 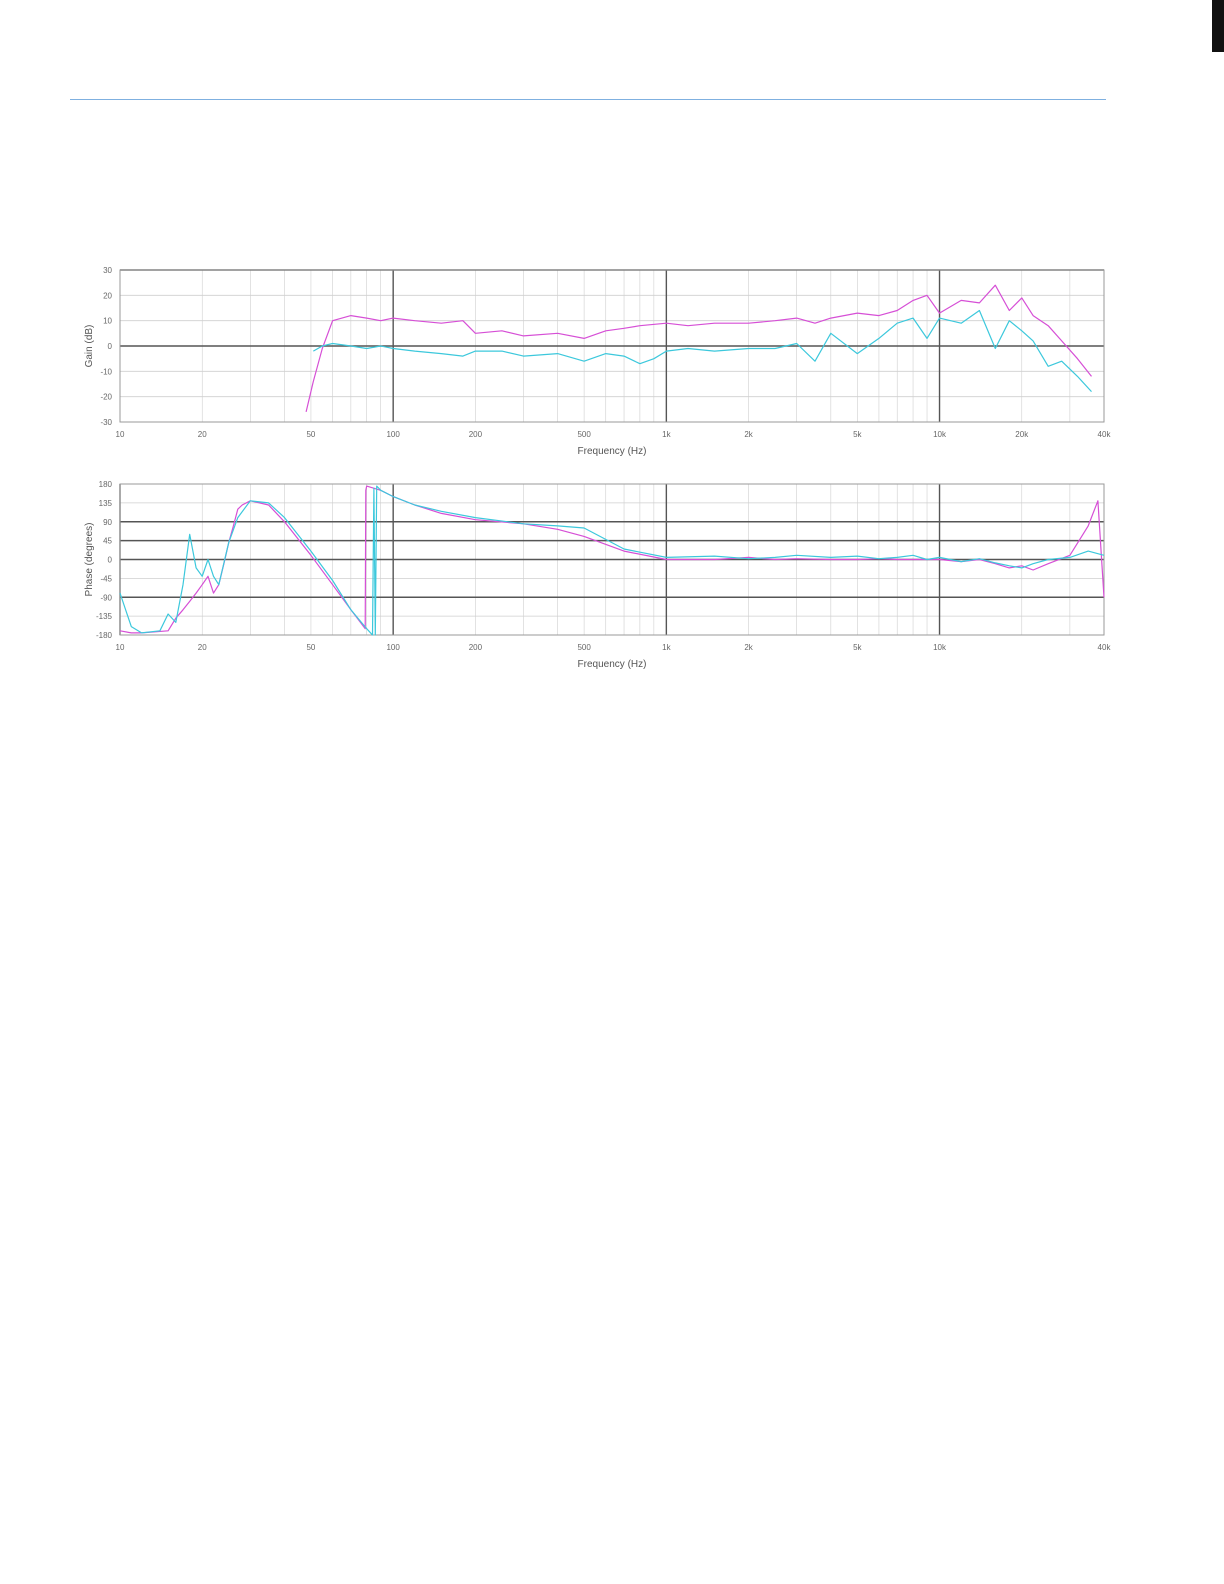 What do you see at coordinates (106, 578) in the screenshot?
I see `y-tick-label: -45` at bounding box center [106, 578].